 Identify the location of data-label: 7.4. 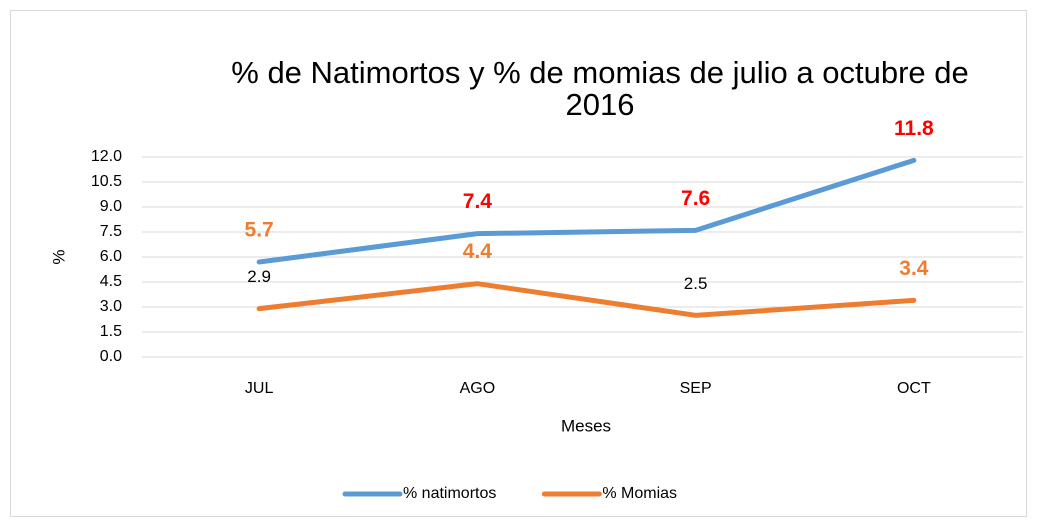
(478, 201).